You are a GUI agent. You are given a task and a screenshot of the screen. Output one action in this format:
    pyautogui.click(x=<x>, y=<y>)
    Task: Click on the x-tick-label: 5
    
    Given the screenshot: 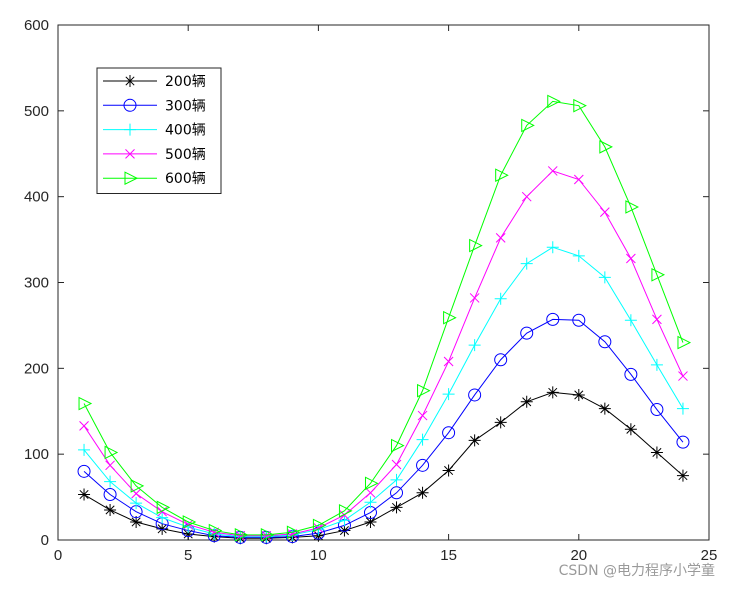 What is the action you would take?
    pyautogui.click(x=188, y=555)
    